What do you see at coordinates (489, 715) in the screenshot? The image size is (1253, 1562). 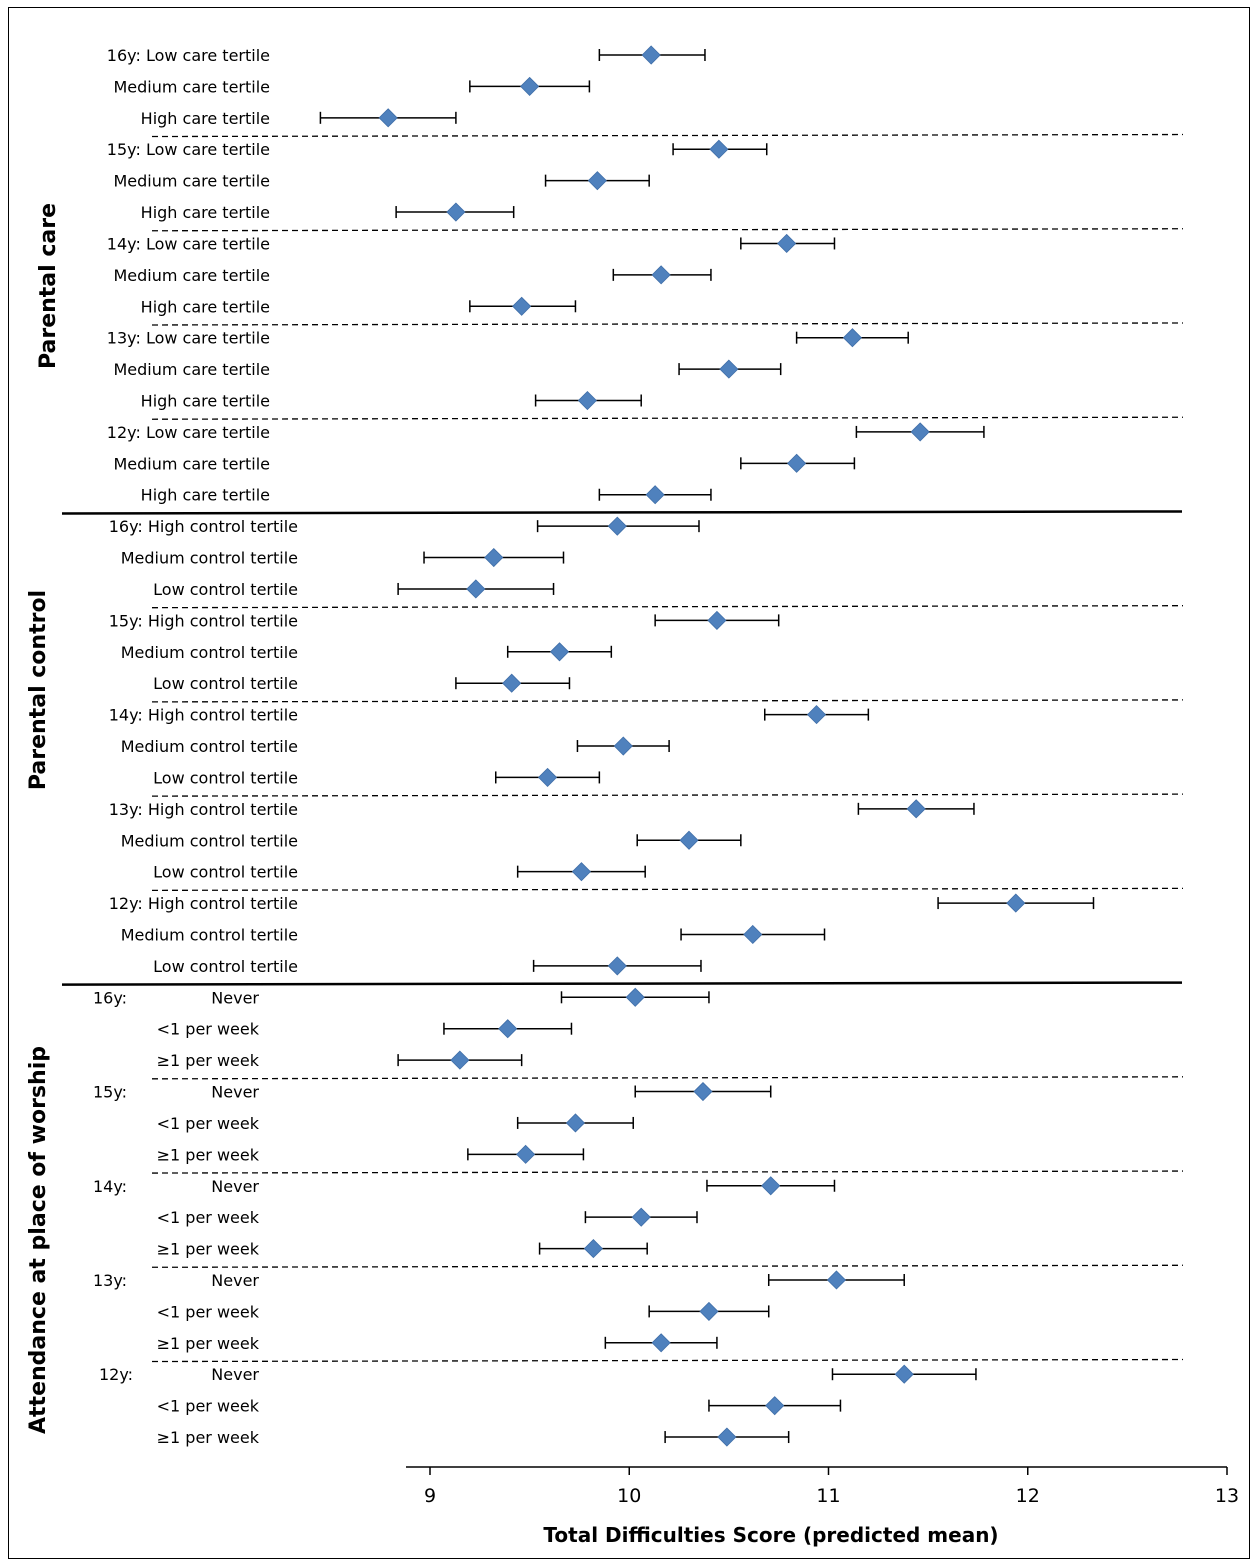 I see `forest-row: 14y: High control tertile` at bounding box center [489, 715].